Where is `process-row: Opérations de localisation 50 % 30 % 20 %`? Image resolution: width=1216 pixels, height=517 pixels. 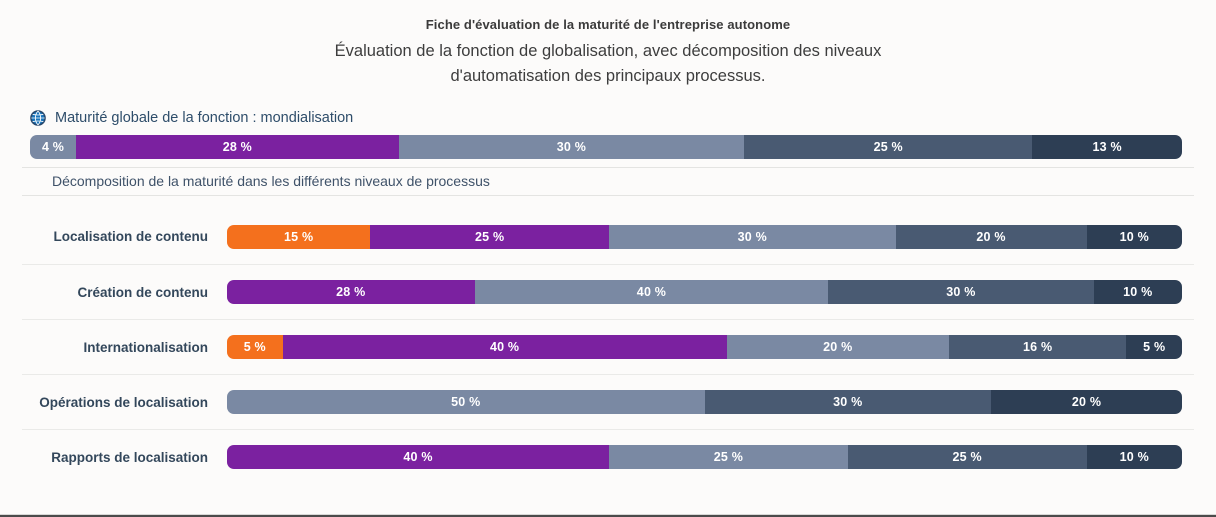
process-row: Opérations de localisation 50 % 30 % 20 % is located at coordinates (608, 401).